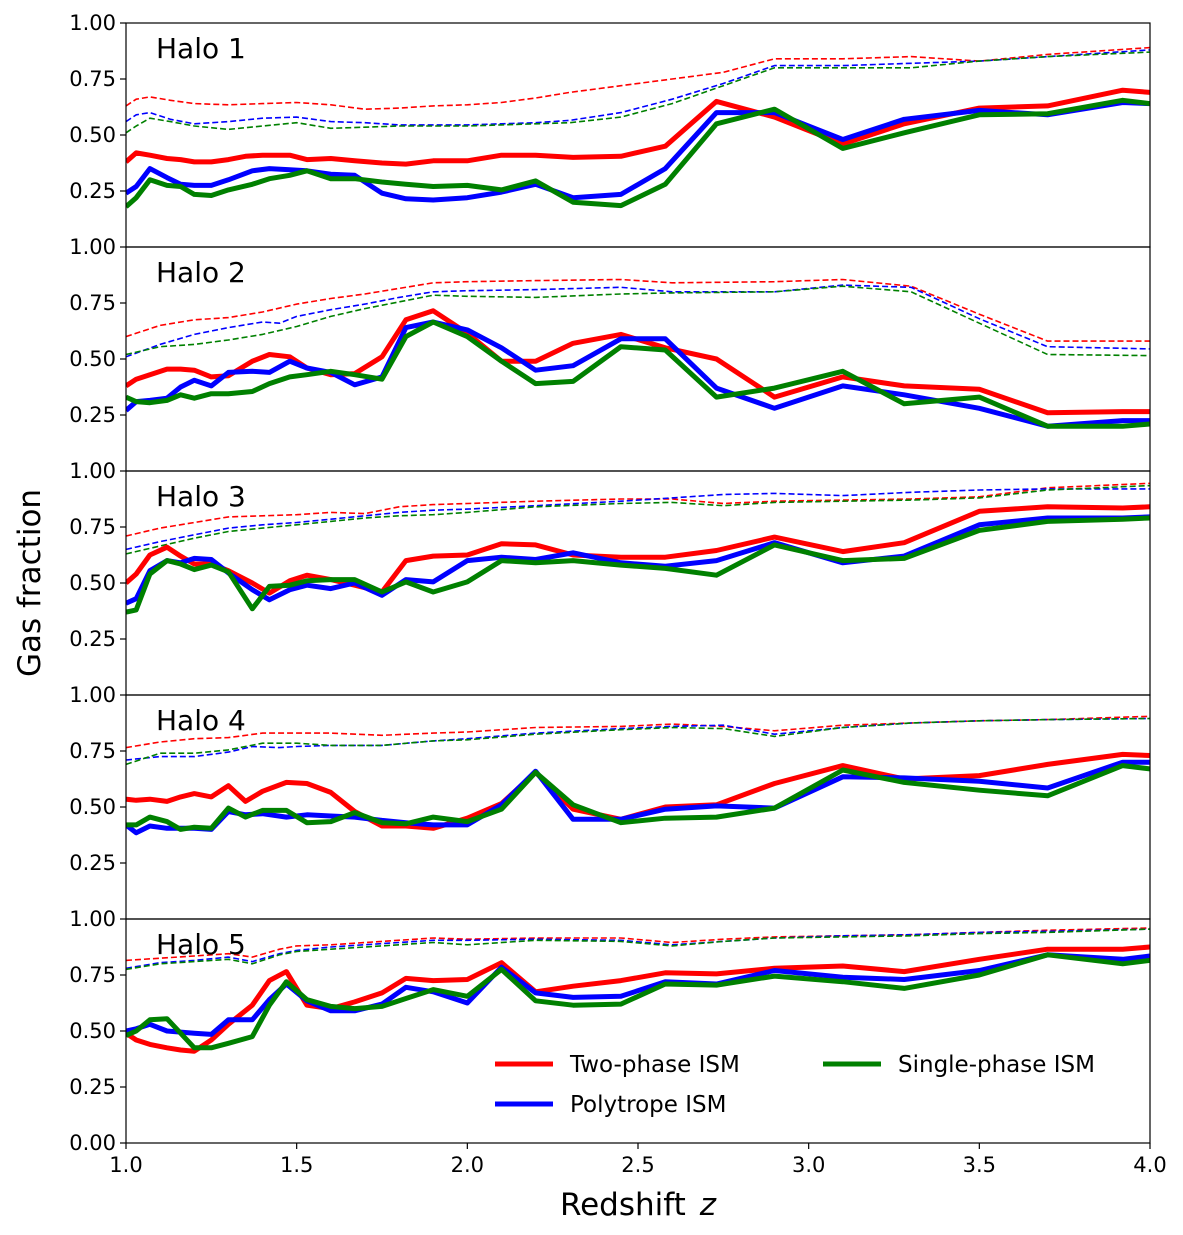 This screenshot has width=1183, height=1235. What do you see at coordinates (125, 1165) in the screenshot?
I see `x-tick-label: 1.0` at bounding box center [125, 1165].